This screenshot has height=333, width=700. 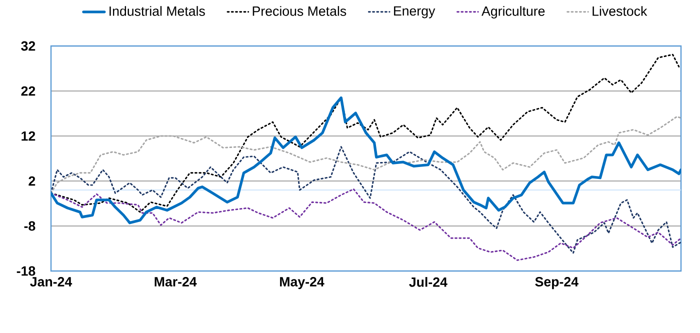 What do you see at coordinates (428, 282) in the screenshot?
I see `x-tick-label: Jul-24` at bounding box center [428, 282].